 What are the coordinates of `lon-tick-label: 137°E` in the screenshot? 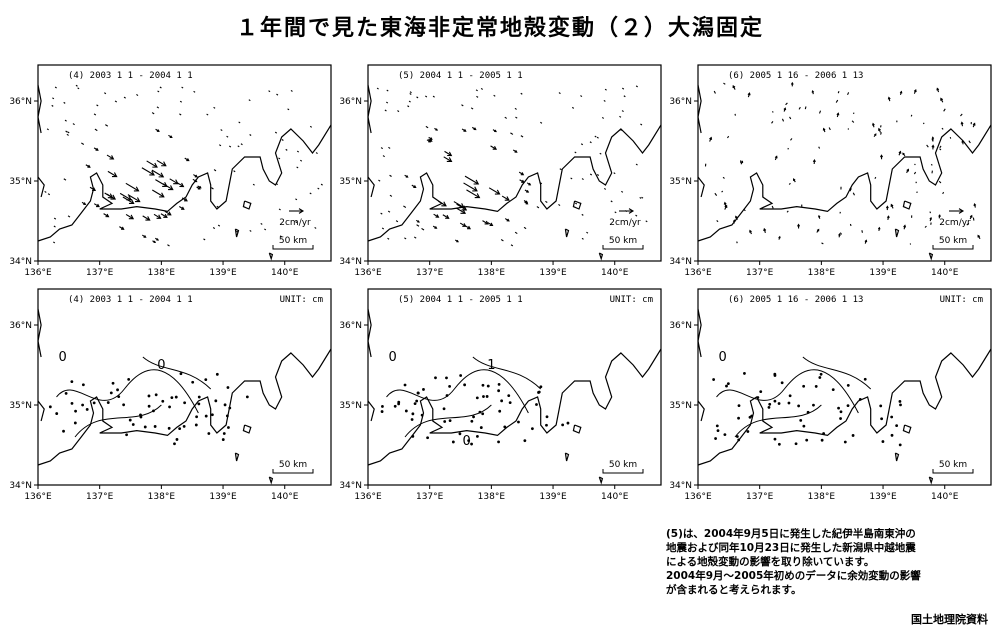 It's located at (430, 497).